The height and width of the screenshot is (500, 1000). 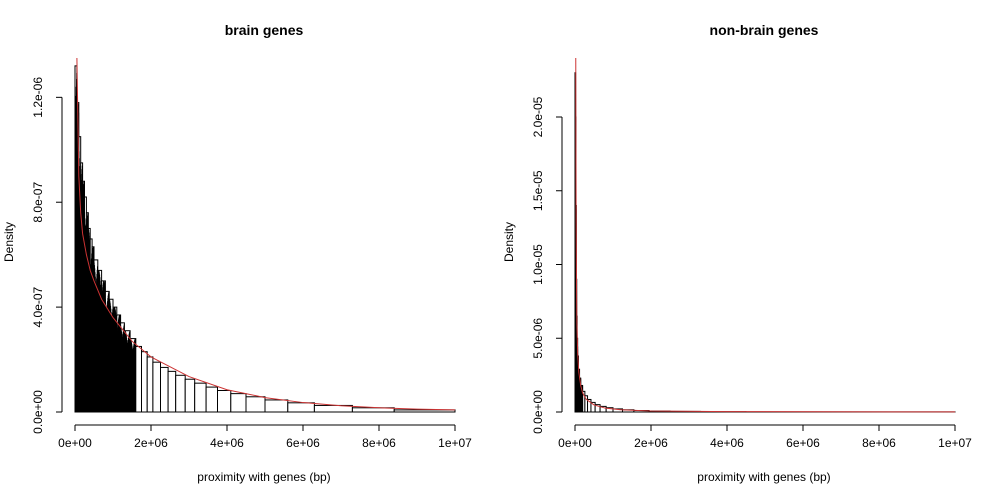 I want to click on chart-title: non-brain genes, so click(x=764, y=30).